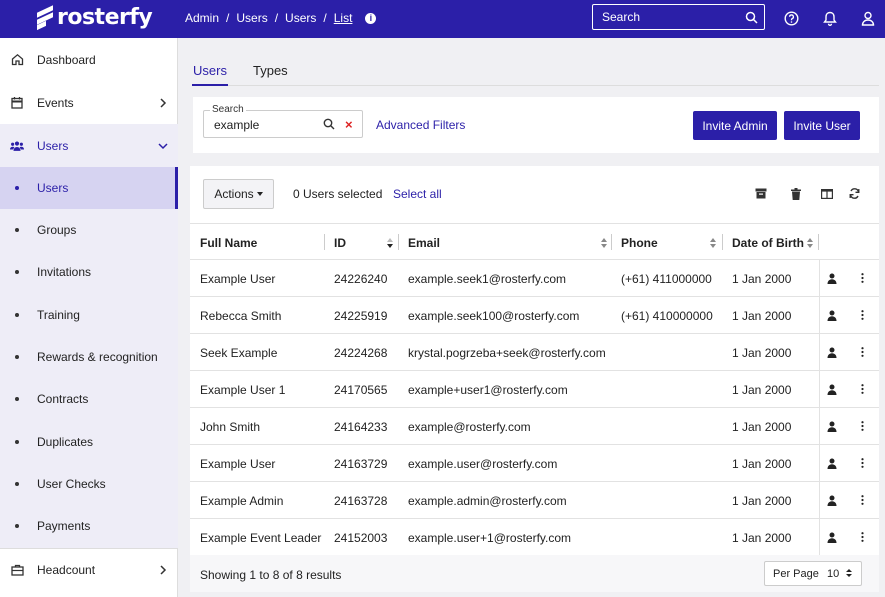 The height and width of the screenshot is (597, 885). Describe the element at coordinates (340, 243) in the screenshot. I see `column-header-id: ID` at that location.